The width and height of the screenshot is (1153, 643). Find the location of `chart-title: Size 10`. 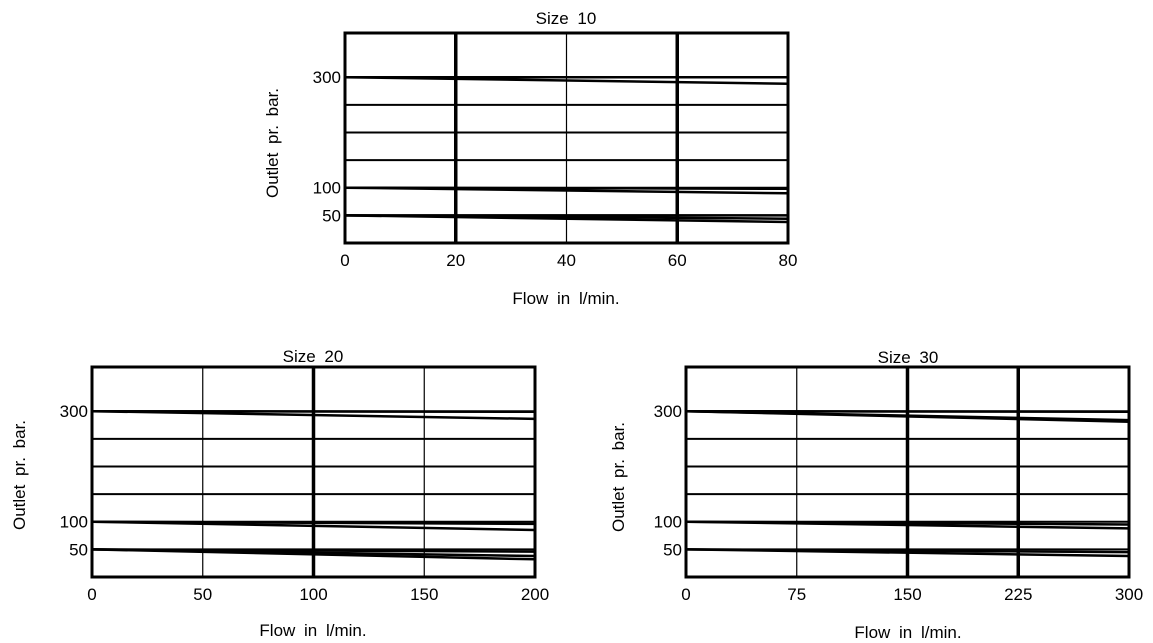

chart-title: Size 10 is located at coordinates (566, 18).